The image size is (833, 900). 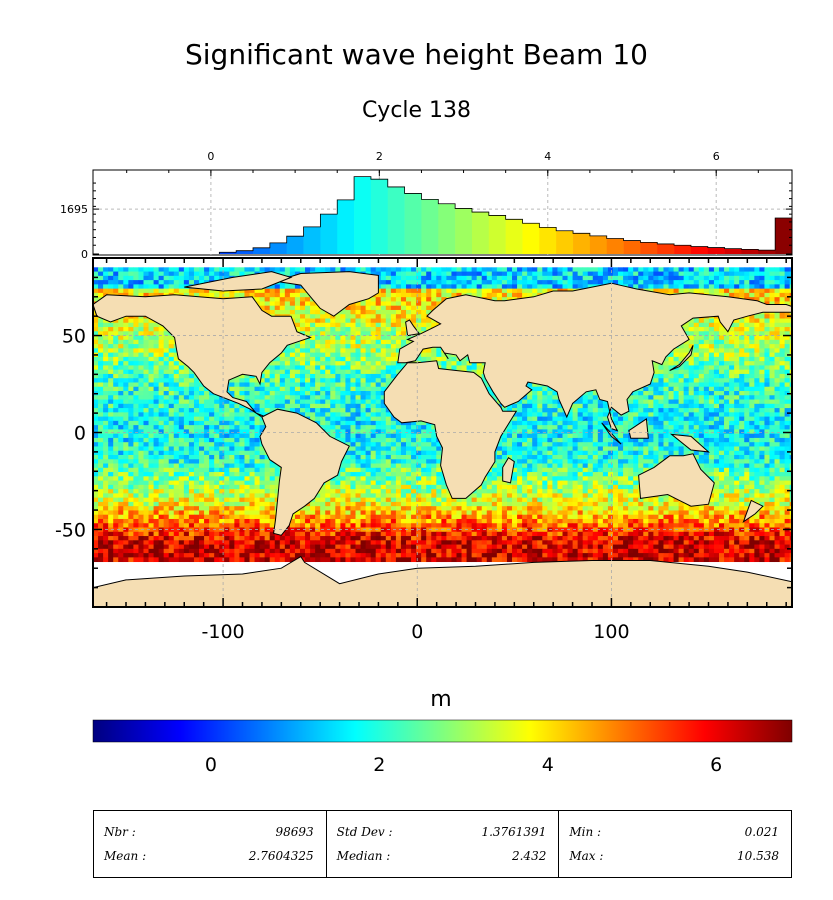 I want to click on histogram-y-tick-label: 0, so click(x=84, y=254).